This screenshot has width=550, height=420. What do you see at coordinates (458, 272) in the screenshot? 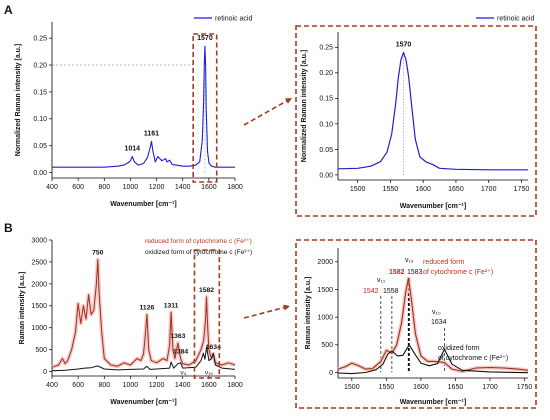
I see `label-reduced-2: of cytochrome c (Fe²⁺)` at bounding box center [458, 272].